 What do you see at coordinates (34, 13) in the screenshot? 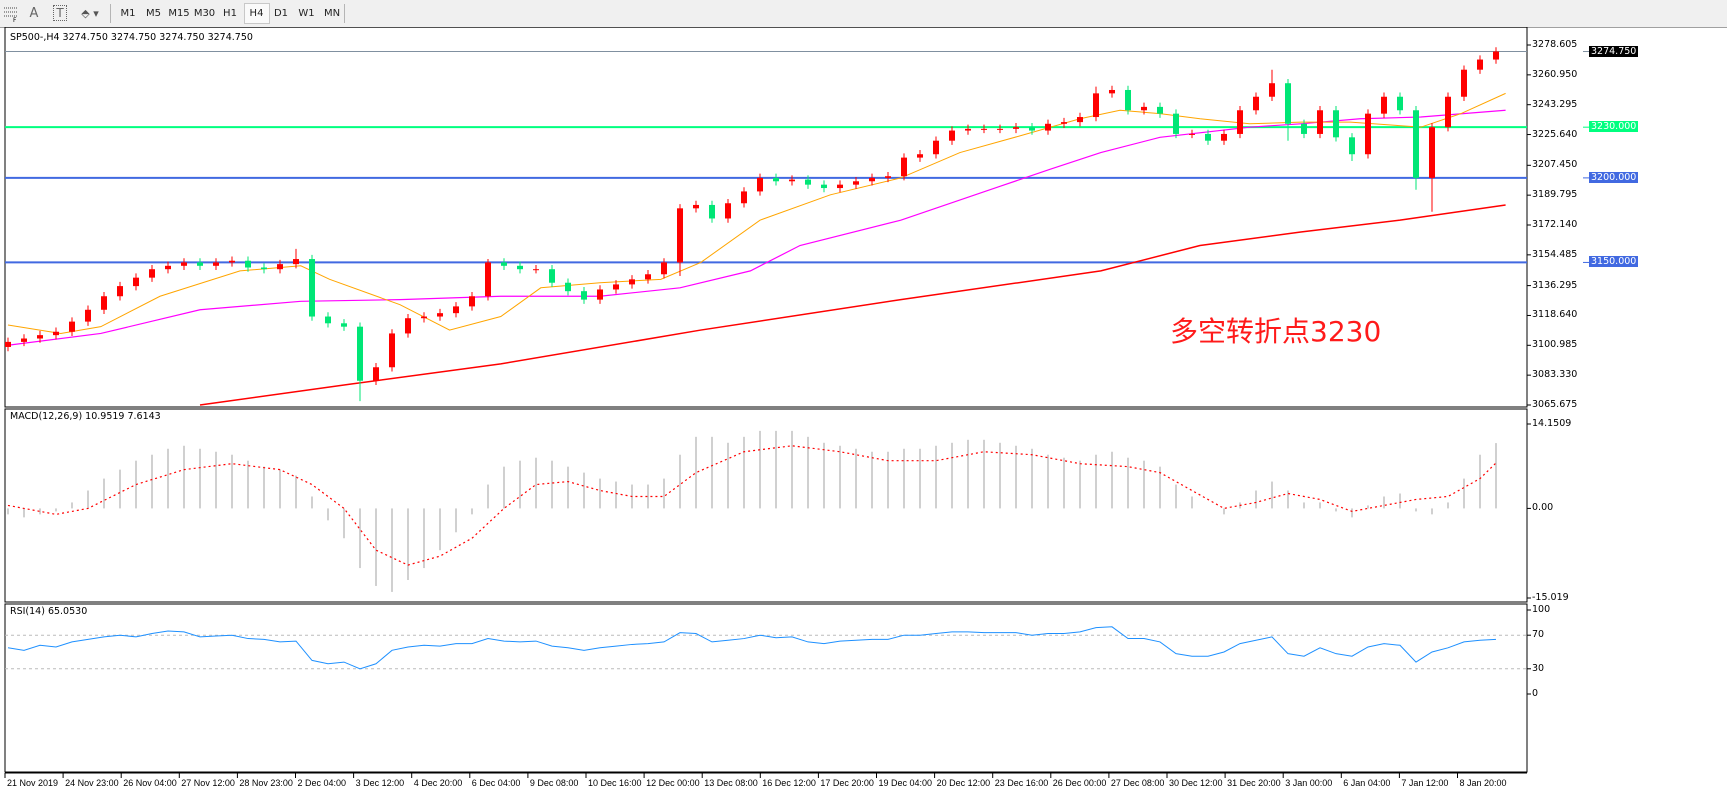
I see `text-a-icon: A` at bounding box center [34, 13].